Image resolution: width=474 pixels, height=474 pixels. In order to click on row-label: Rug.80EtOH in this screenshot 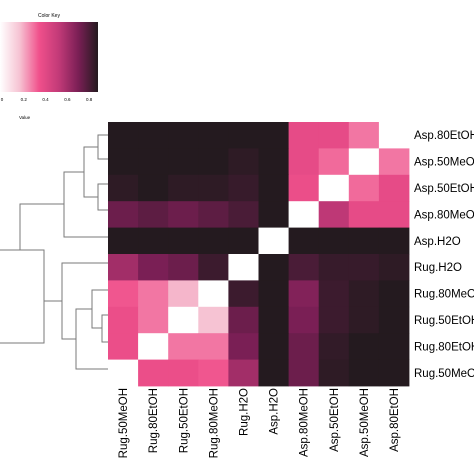, I will do `click(444, 347)`.